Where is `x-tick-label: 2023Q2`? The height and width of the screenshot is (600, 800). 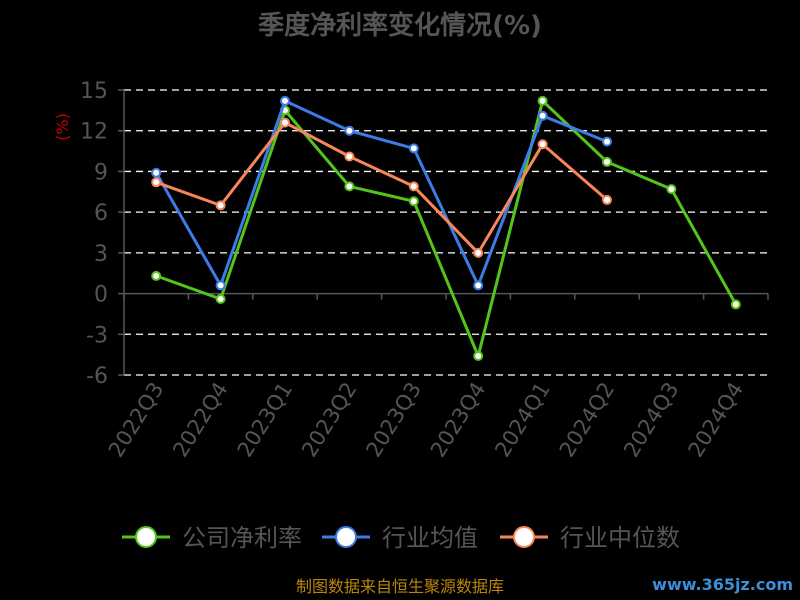
x-tick-label: 2023Q2 is located at coordinates (329, 419).